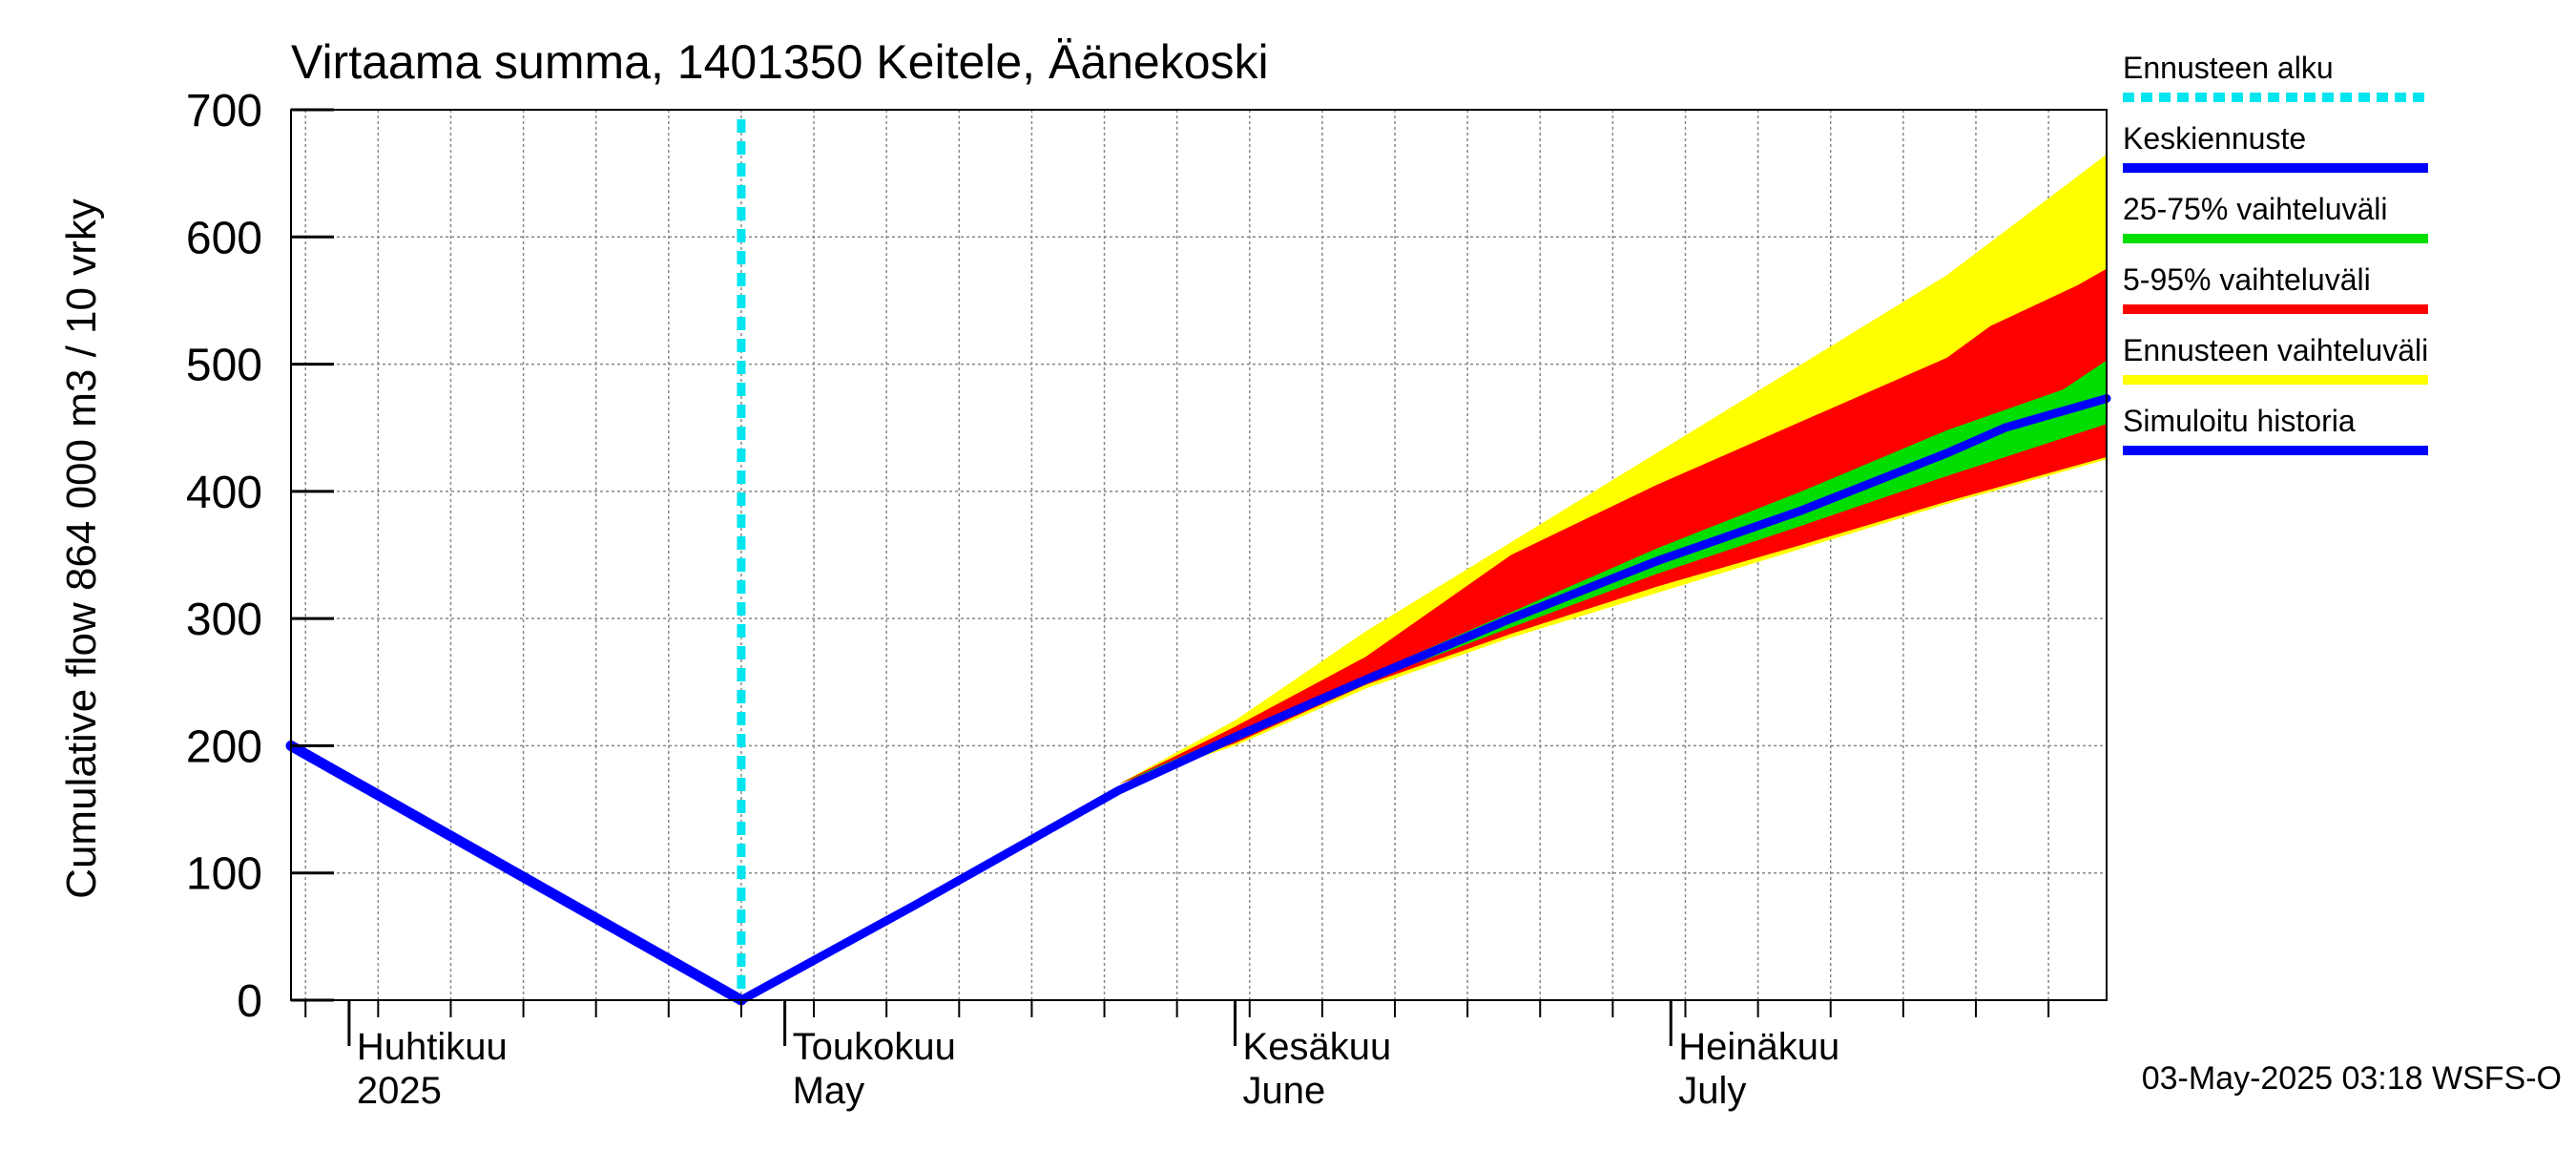 This screenshot has width=2576, height=1150. What do you see at coordinates (829, 1091) in the screenshot?
I see `x-month-sublabel: May` at bounding box center [829, 1091].